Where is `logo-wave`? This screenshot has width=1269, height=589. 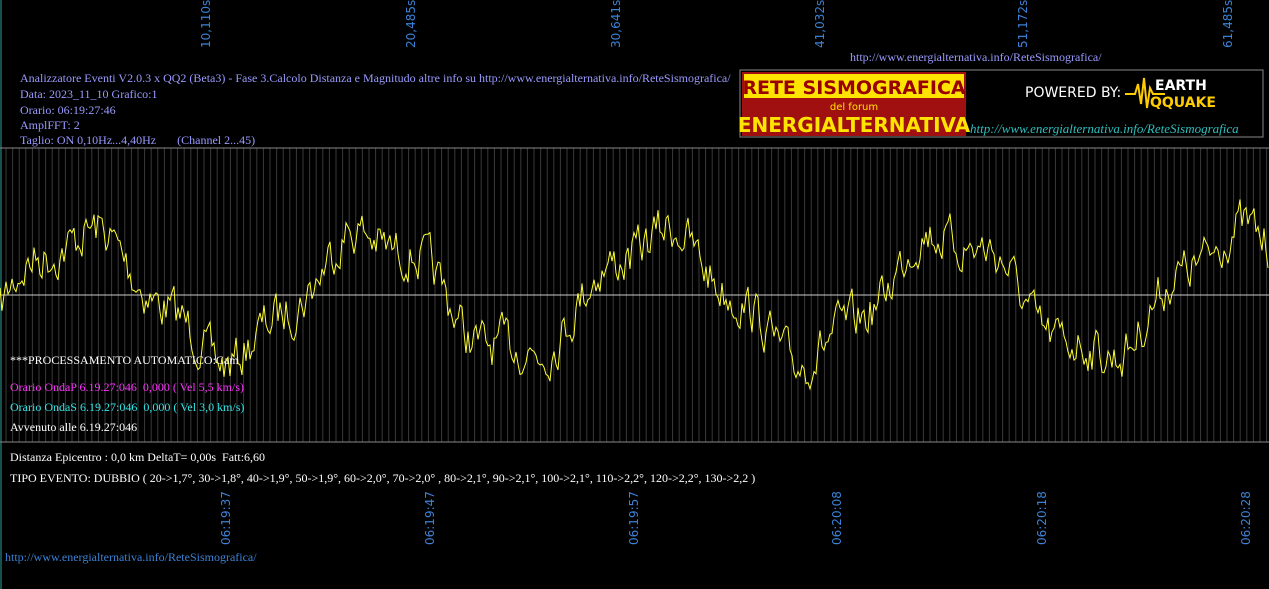 logo-wave is located at coordinates (1145, 93).